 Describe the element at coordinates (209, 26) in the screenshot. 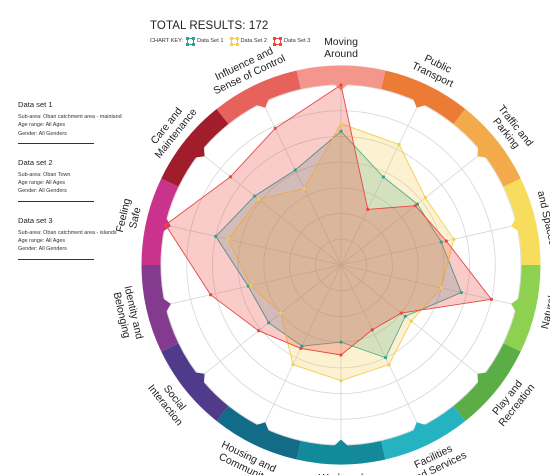

I see `total-results: TOTAL RESULTS: 172` at that location.